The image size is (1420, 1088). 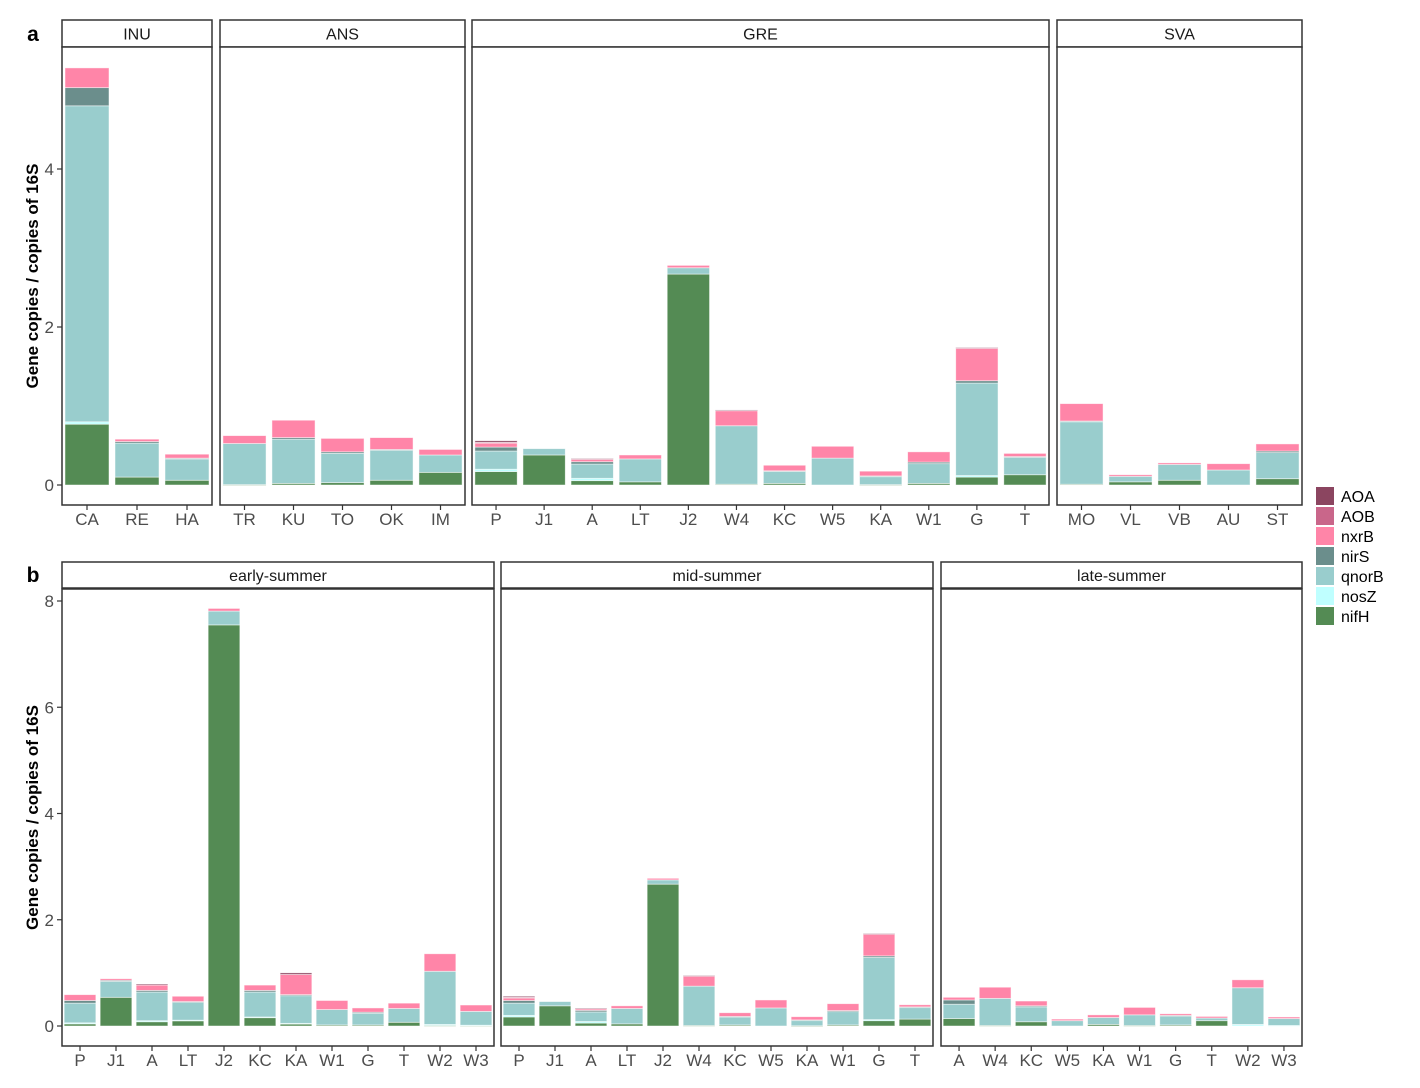 What do you see at coordinates (1358, 497) in the screenshot?
I see `legend-label-AOA: AOA` at bounding box center [1358, 497].